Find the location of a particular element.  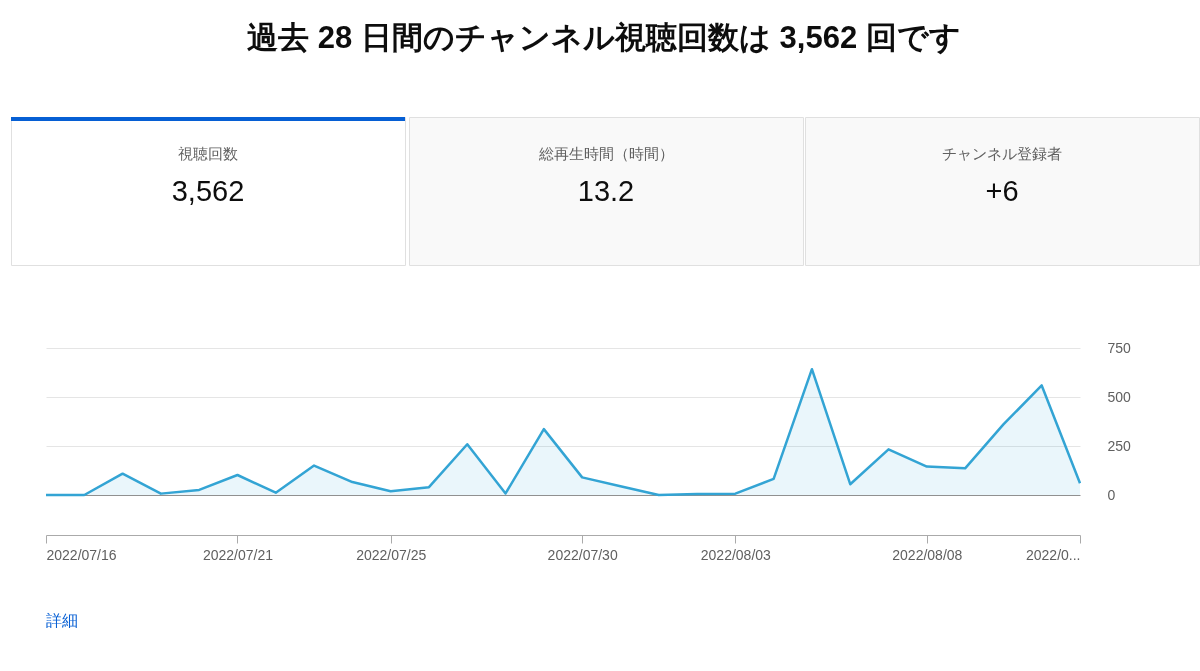

x-tick-label: 2022/07/25 is located at coordinates (391, 554).